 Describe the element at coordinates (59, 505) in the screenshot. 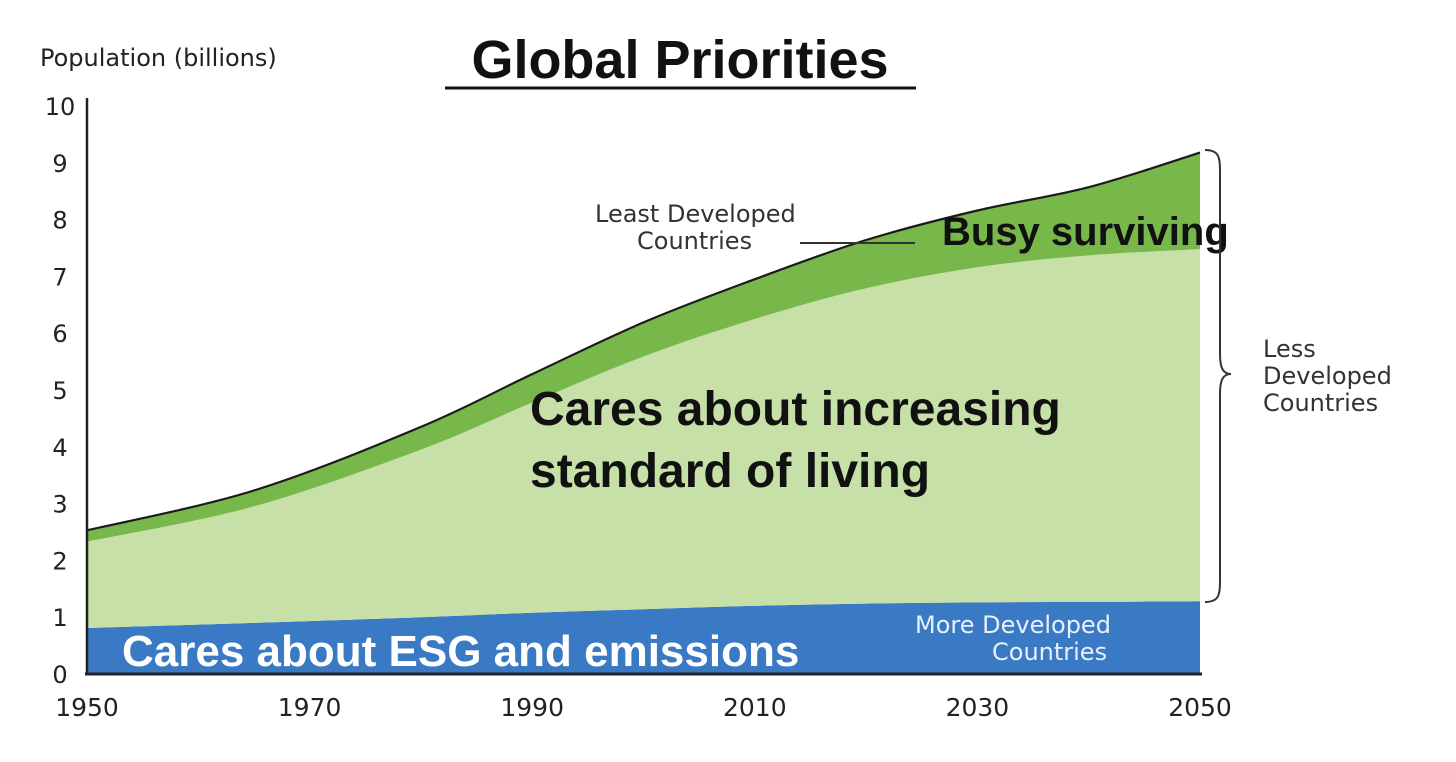

I see `y-tick-label: 3` at that location.